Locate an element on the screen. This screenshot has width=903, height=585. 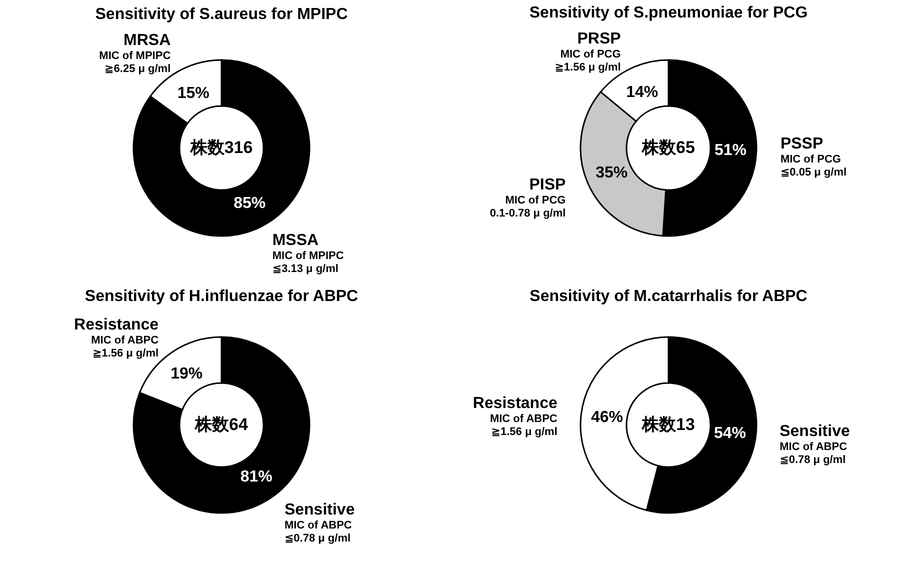
data-label: 14% is located at coordinates (642, 92).